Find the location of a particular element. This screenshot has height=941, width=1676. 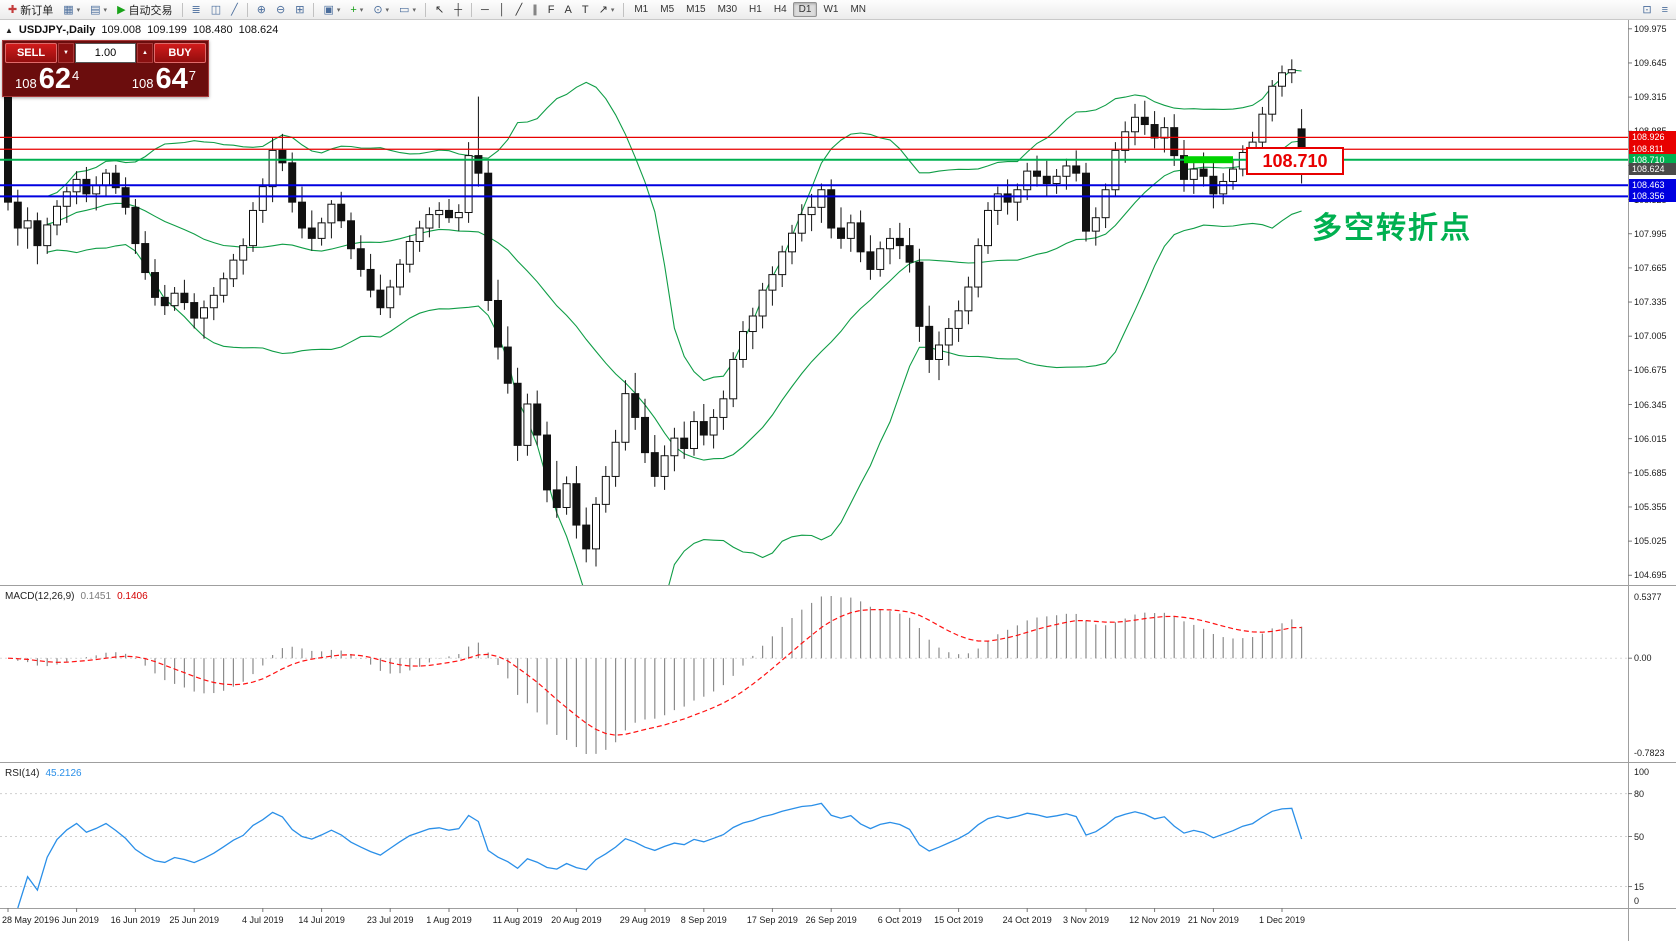

buy-price-small: 108 is located at coordinates (142, 83).